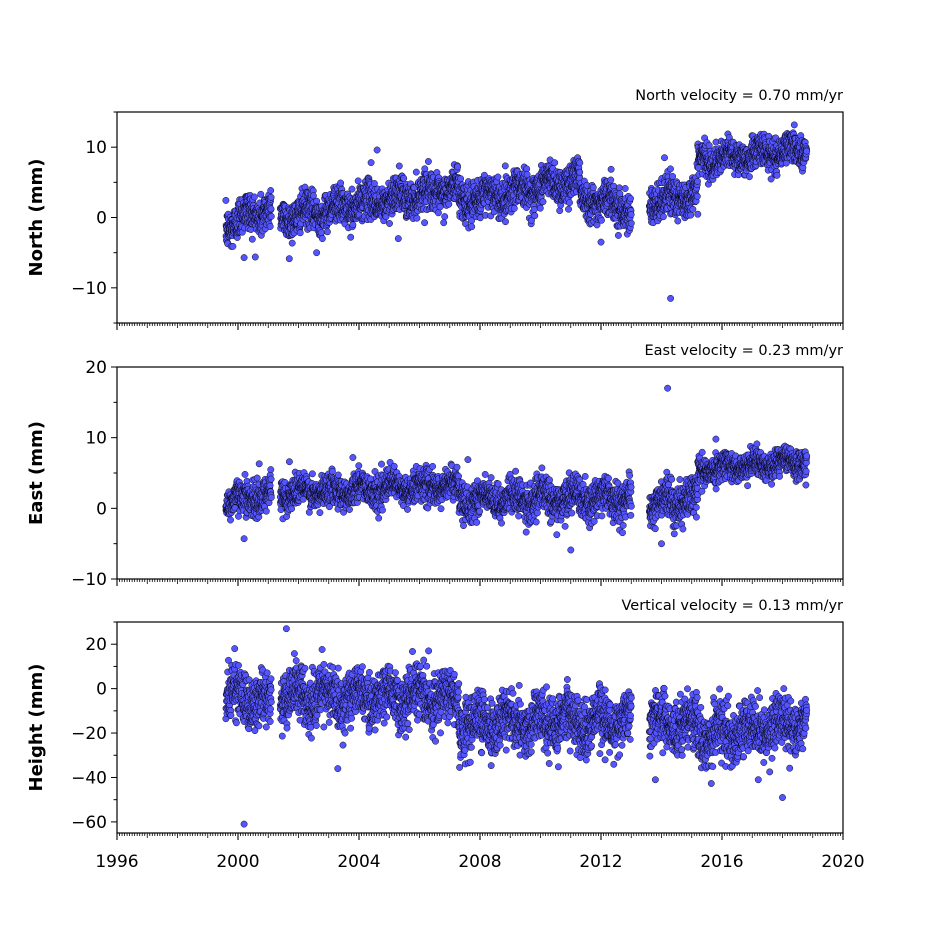  Describe the element at coordinates (739, 96) in the screenshot. I see `north-velocity-title: North velocity = 0.70 mm/yr` at that location.